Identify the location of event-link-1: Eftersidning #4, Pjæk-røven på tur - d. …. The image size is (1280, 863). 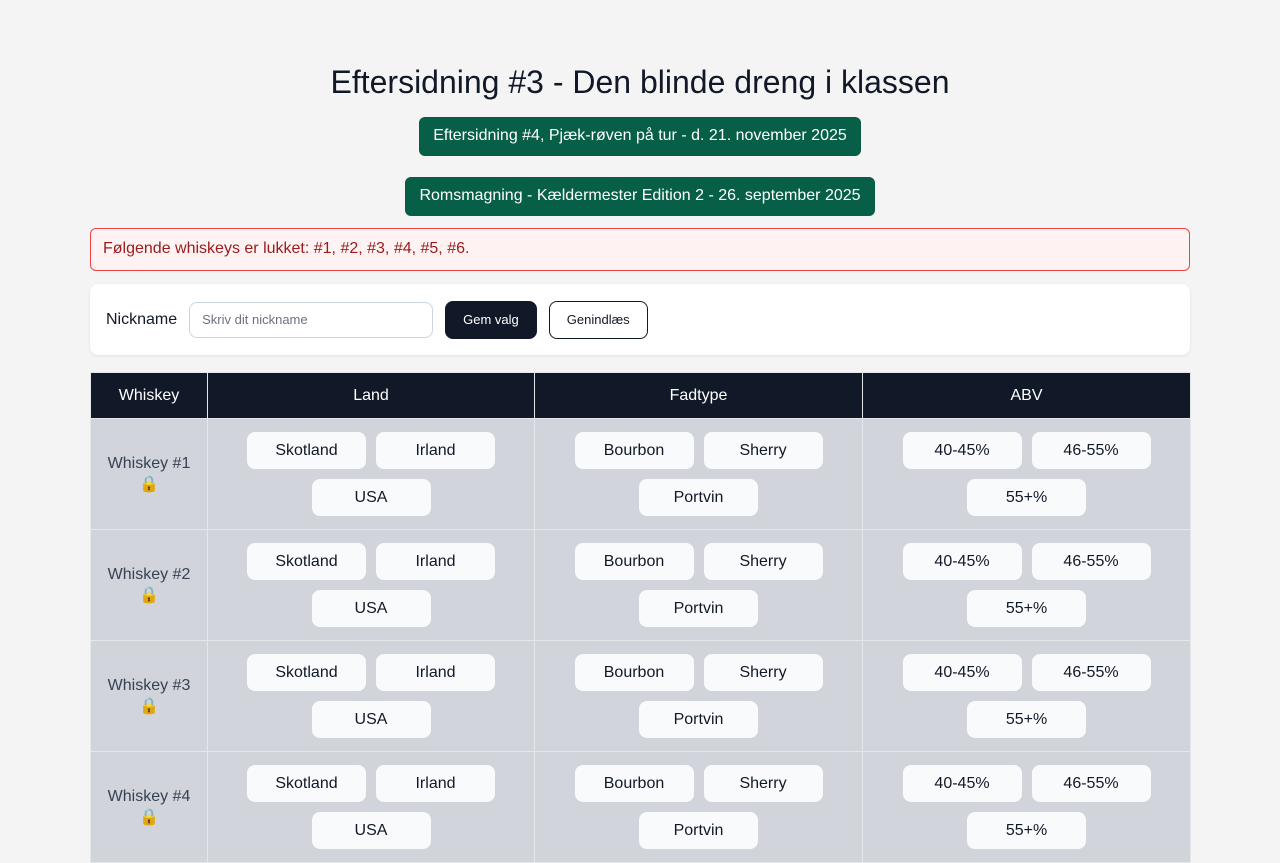
(640, 136).